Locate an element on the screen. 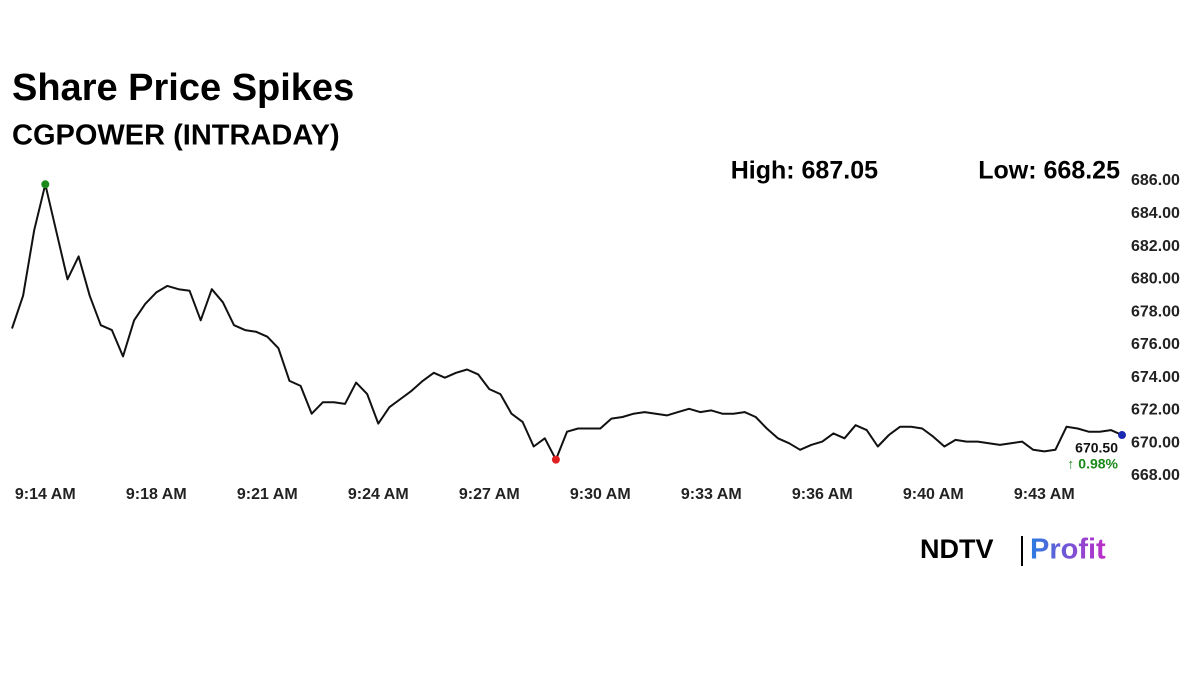  y-tick-label: 678.00 is located at coordinates (1155, 311).